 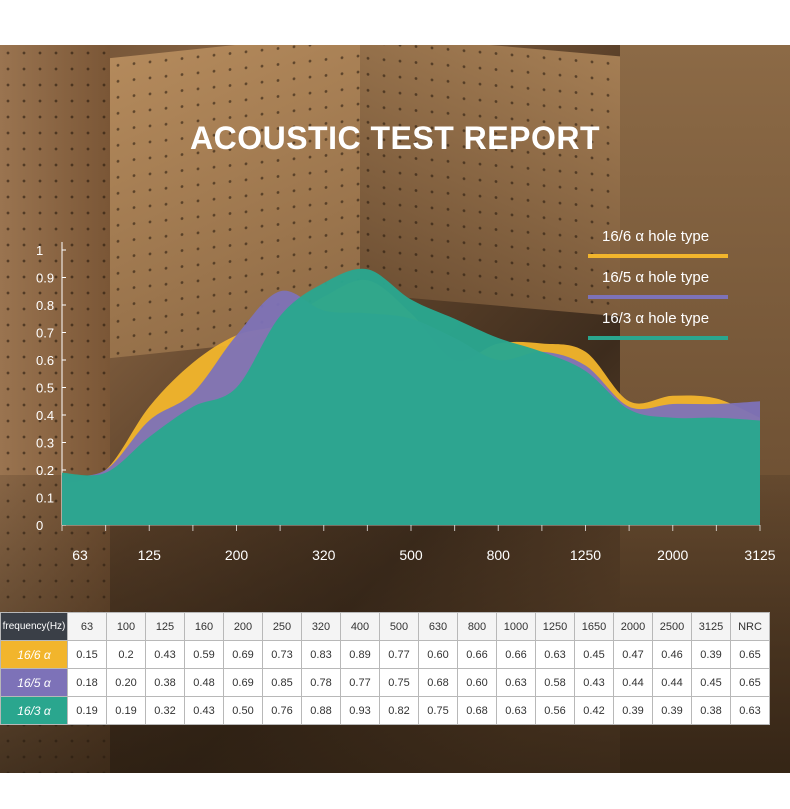 What do you see at coordinates (45, 470) in the screenshot?
I see `y-tick-label: 0.2` at bounding box center [45, 470].